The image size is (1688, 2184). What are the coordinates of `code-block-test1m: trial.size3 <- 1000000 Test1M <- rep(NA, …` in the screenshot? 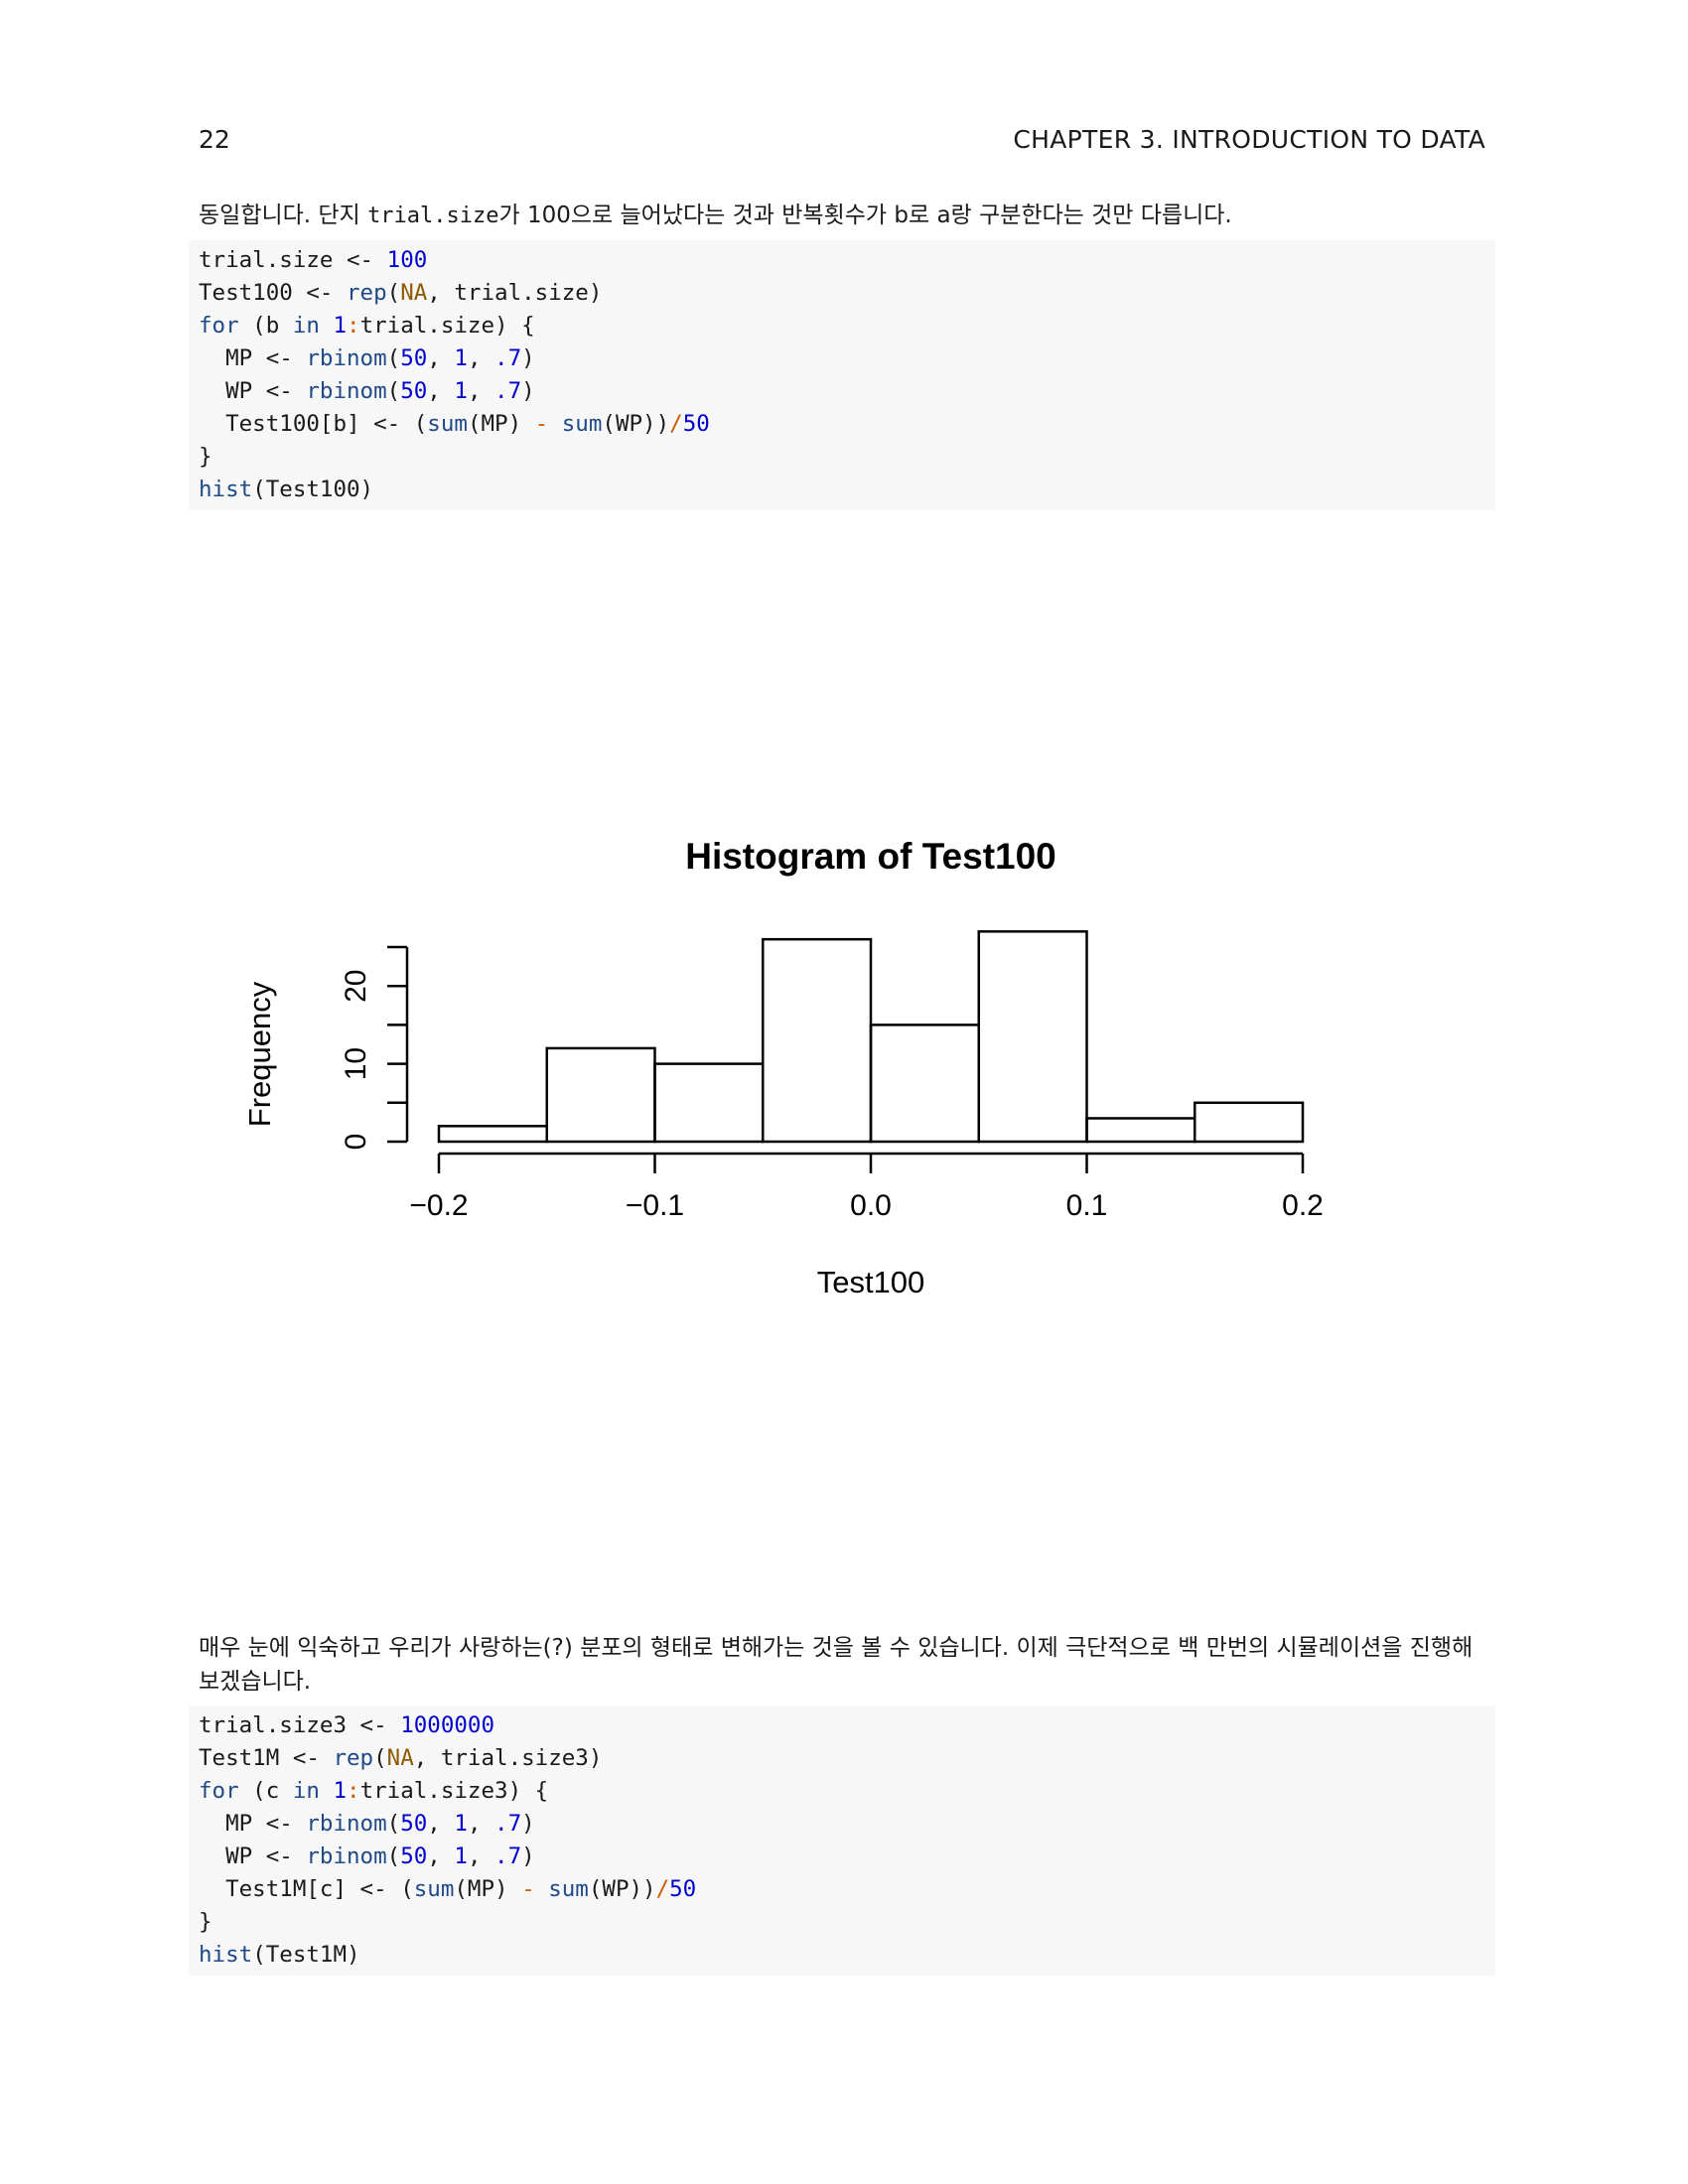 It's located at (842, 1841).